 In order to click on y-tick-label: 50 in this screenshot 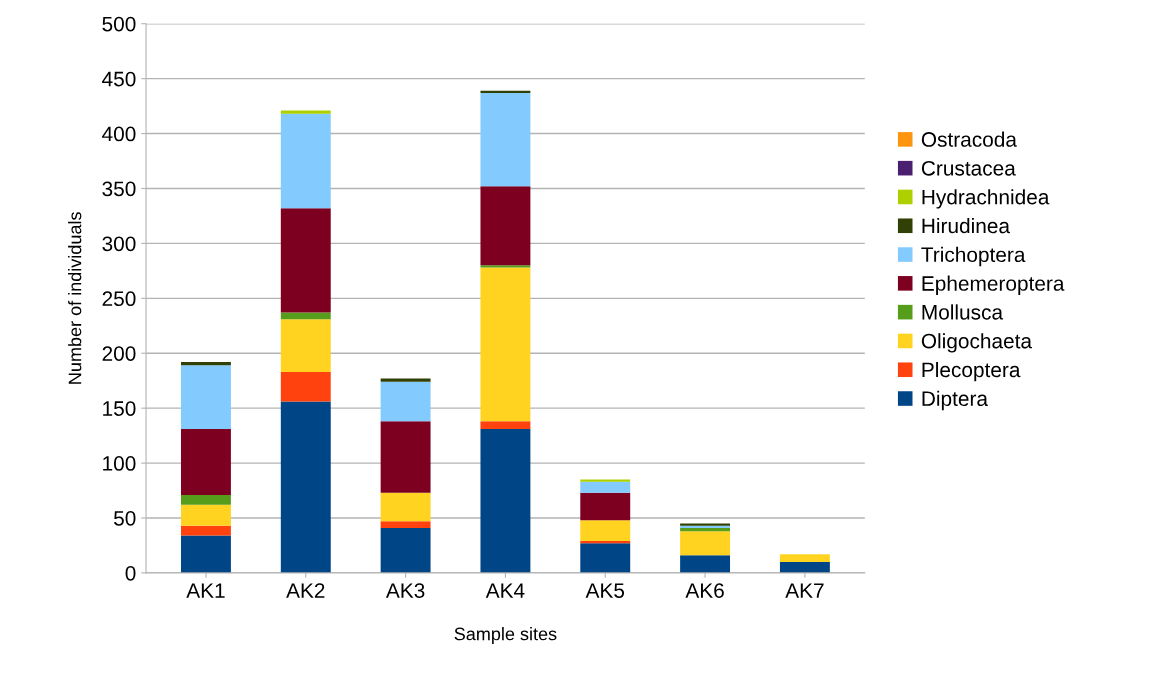, I will do `click(124, 518)`.